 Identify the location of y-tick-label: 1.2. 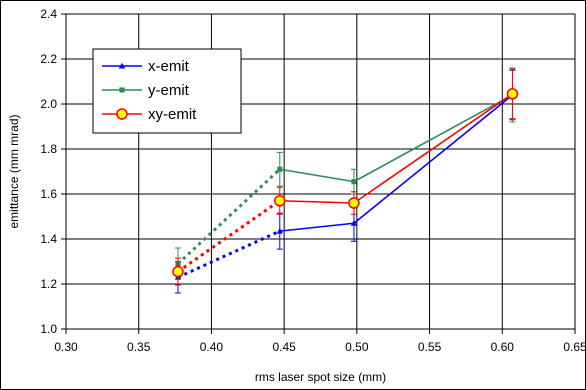
(48, 284).